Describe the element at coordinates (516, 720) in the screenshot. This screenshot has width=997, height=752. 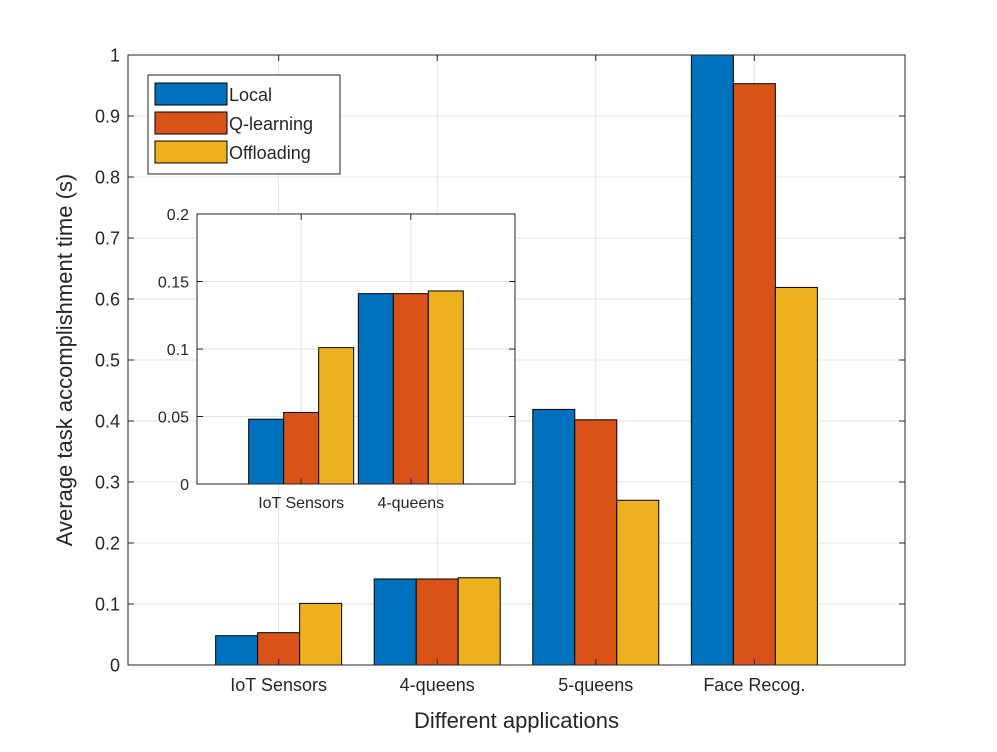
I see `x-axis-label: Different applications` at that location.